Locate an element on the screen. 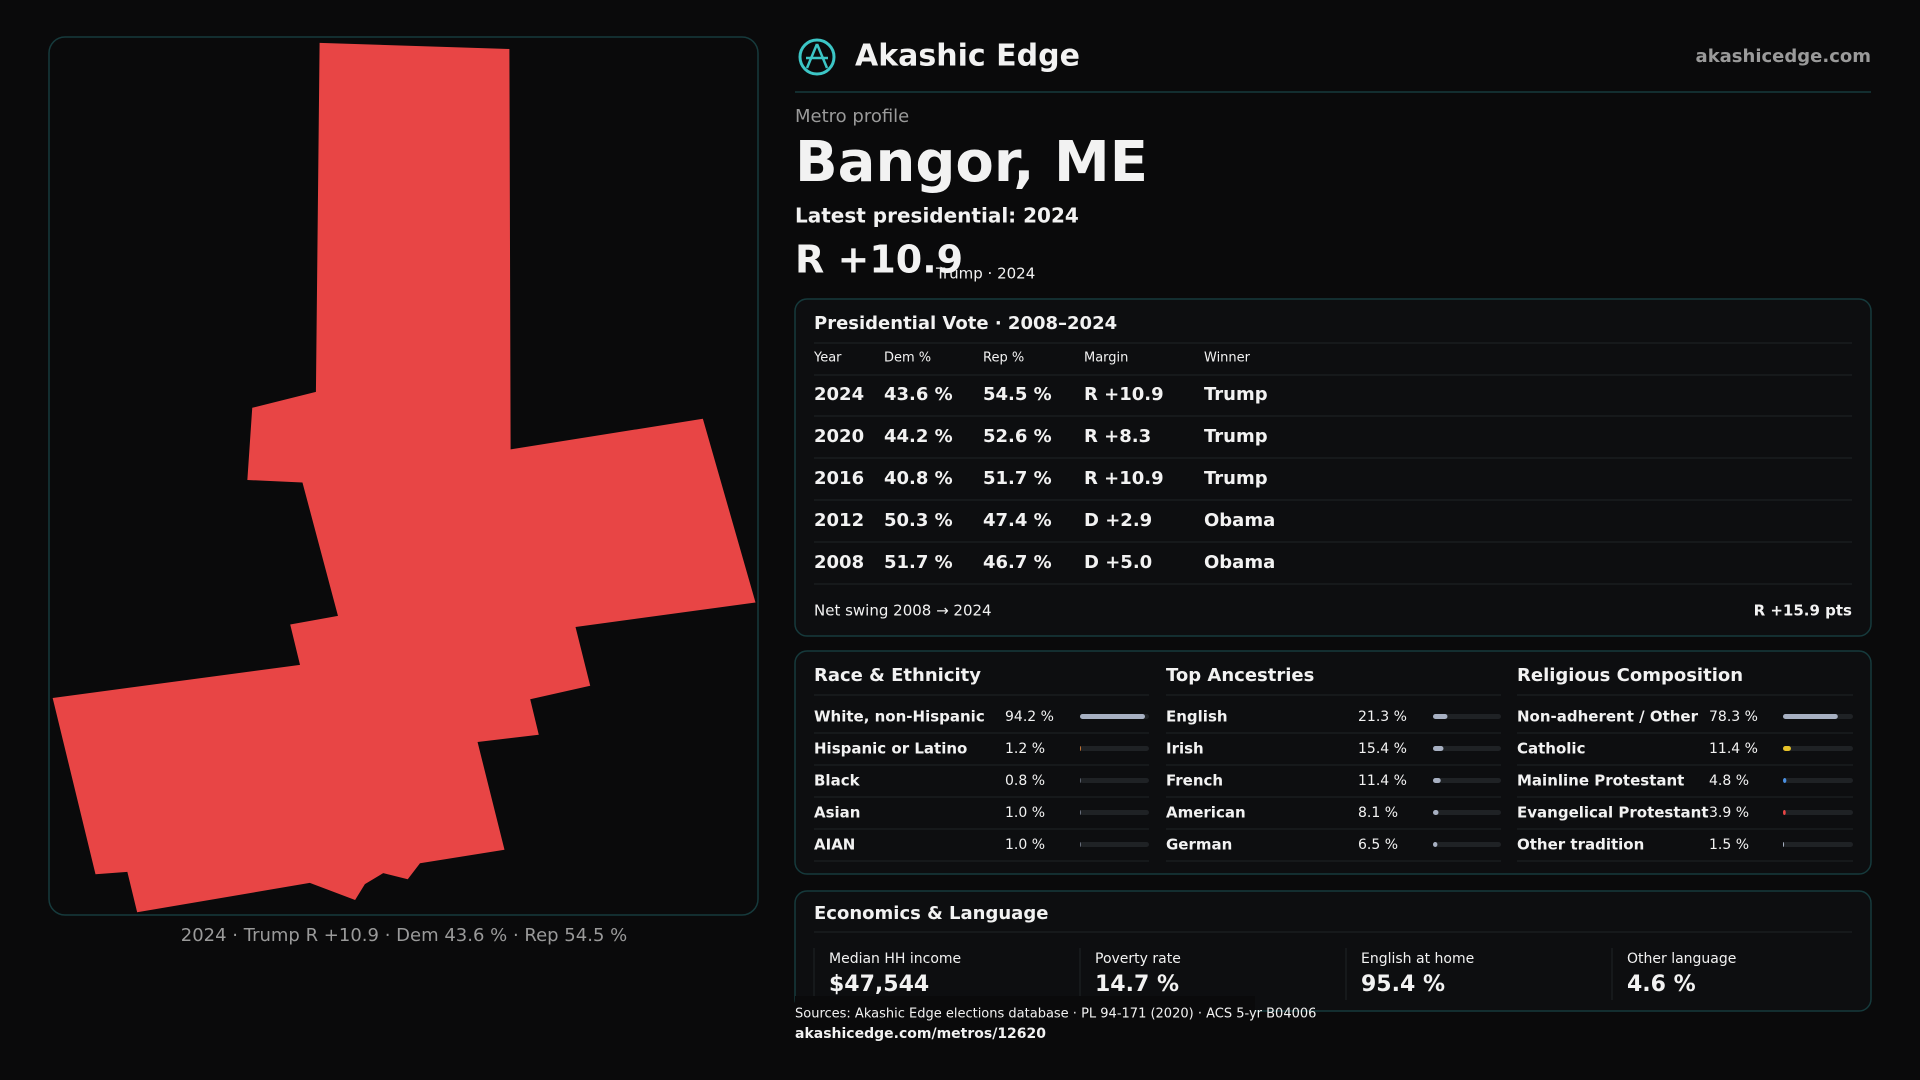 Image resolution: width=1920 pixels, height=1080 pixels. row-label: Hispanic or Latino is located at coordinates (890, 749).